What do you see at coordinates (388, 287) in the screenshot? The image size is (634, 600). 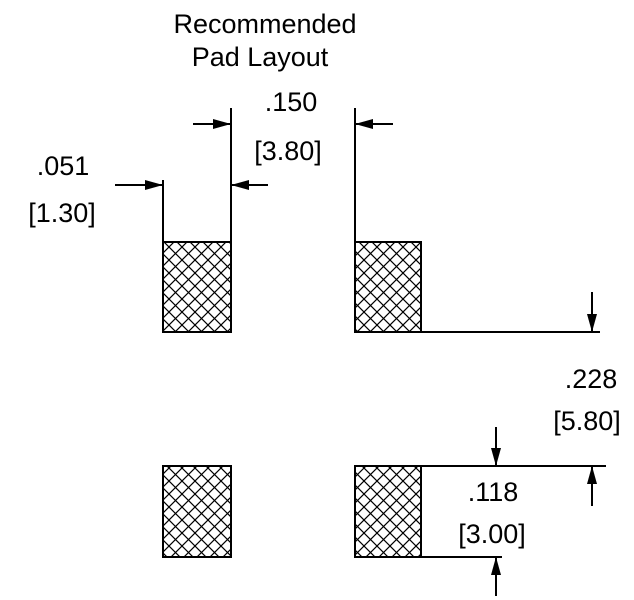 I see `pad-top-right` at bounding box center [388, 287].